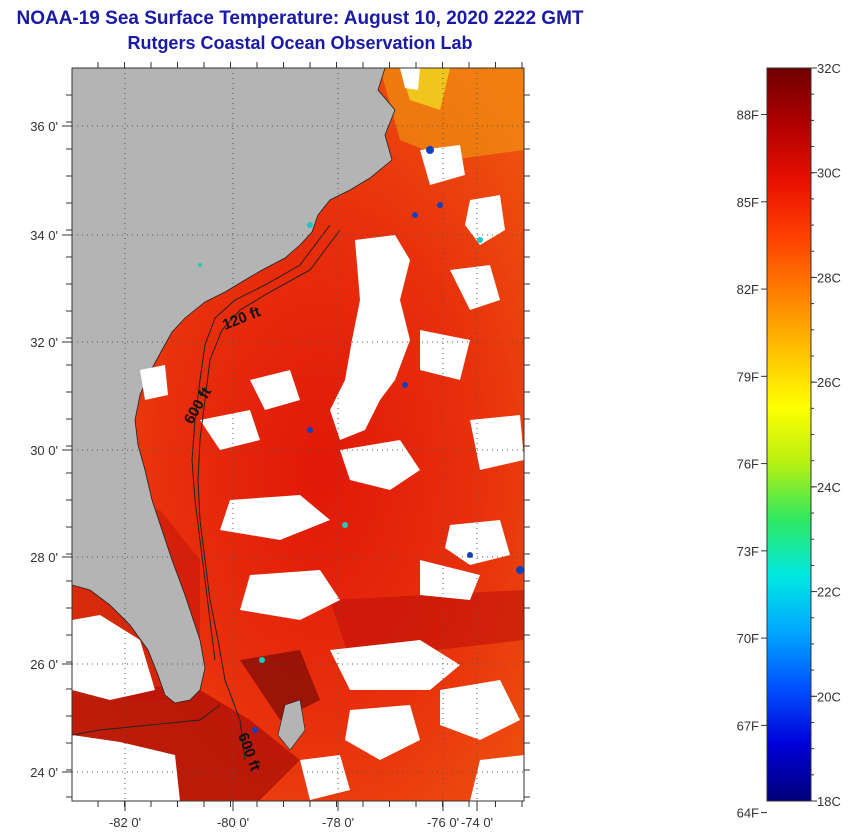  I want to click on colorbar-c-label: 18C, so click(829, 801).